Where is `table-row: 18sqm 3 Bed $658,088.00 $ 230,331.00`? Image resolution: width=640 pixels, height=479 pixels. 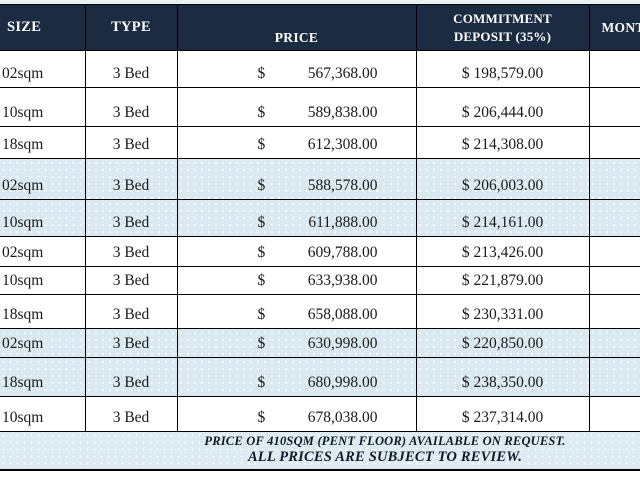 table-row: 18sqm 3 Bed $658,088.00 $ 230,331.00 is located at coordinates (320, 311).